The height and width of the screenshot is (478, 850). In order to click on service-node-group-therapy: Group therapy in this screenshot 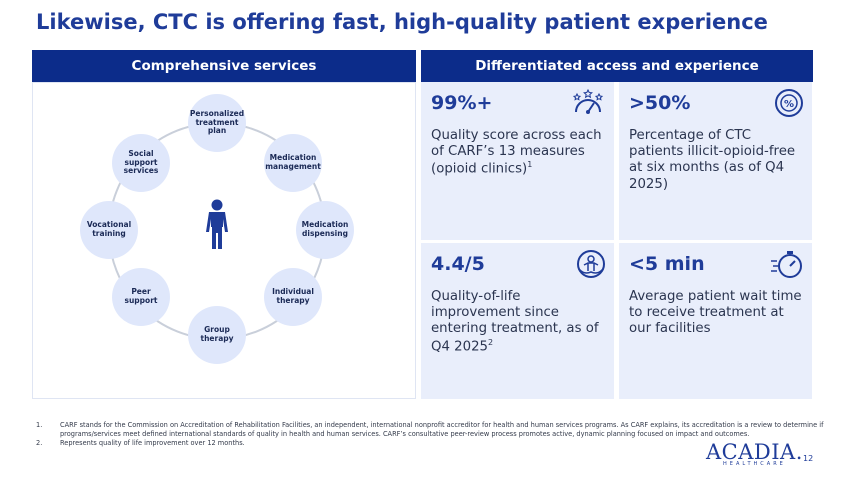, I will do `click(217, 335)`.